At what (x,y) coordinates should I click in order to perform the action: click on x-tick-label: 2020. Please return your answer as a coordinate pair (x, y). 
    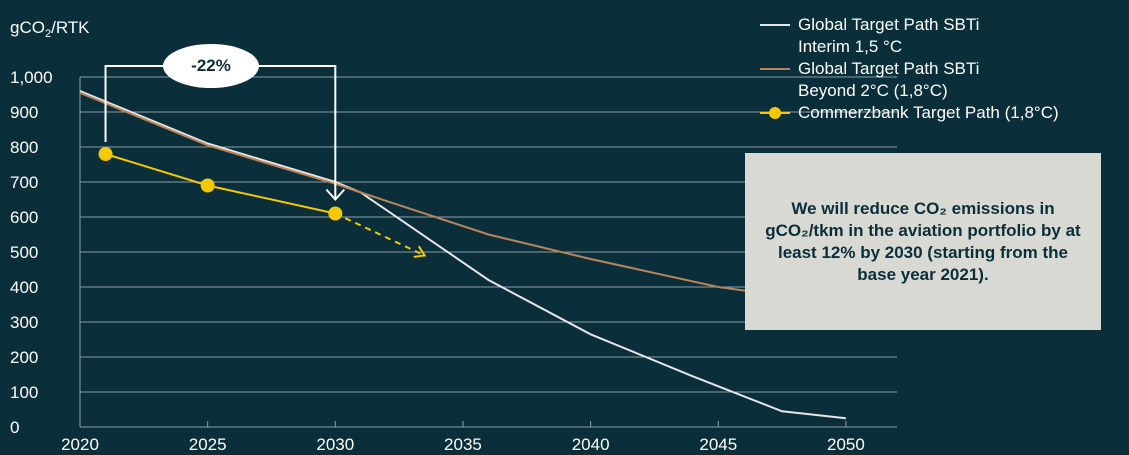
    Looking at the image, I should click on (80, 444).